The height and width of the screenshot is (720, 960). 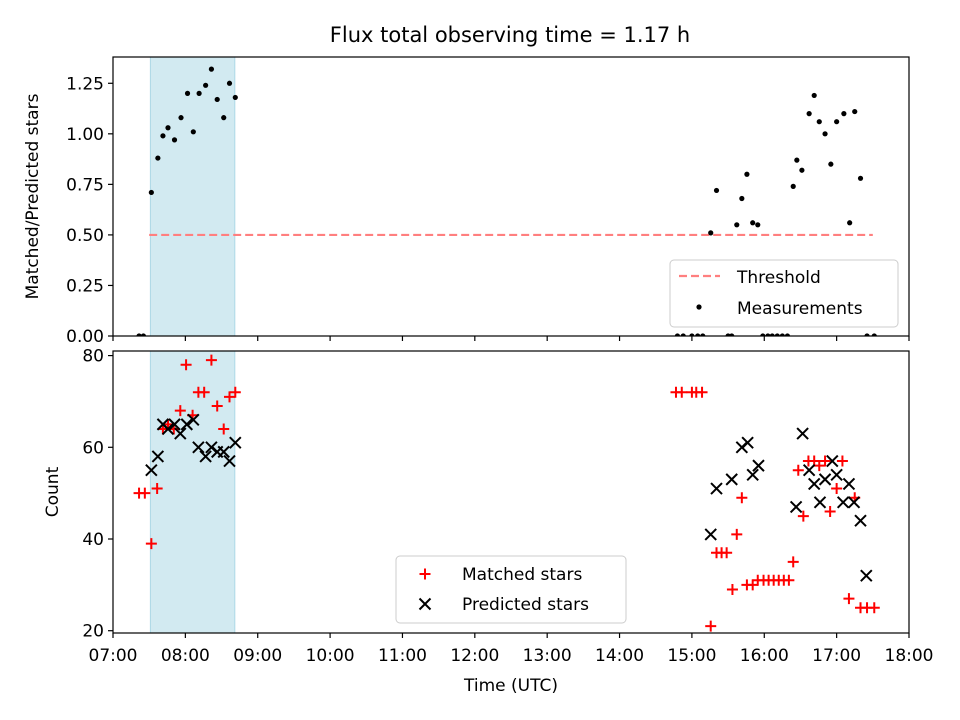 I want to click on x-tick-label: 07:00, so click(x=113, y=656).